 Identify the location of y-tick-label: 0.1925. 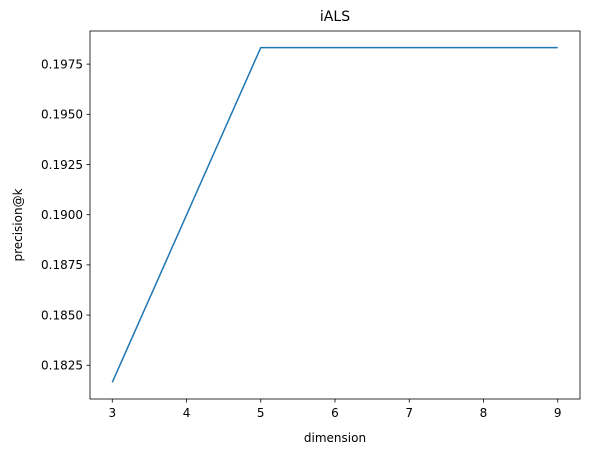
(62, 165).